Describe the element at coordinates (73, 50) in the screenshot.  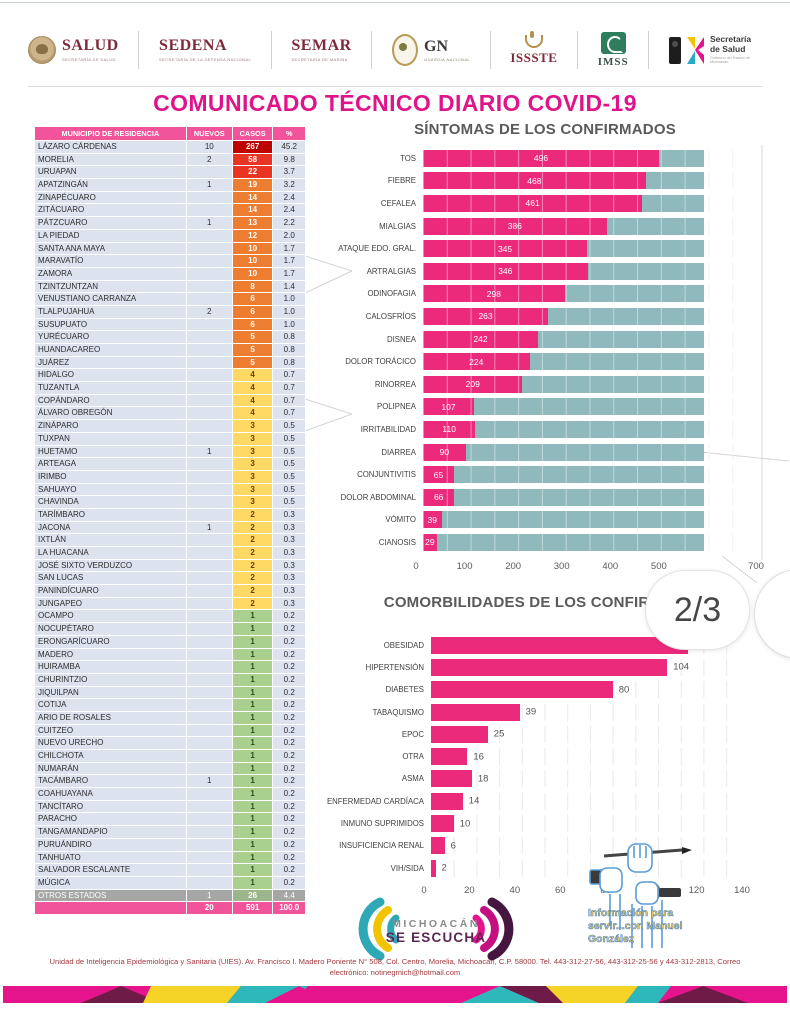
I see `logo-salud: SALUD SECRETARÍA DE SALUD` at that location.